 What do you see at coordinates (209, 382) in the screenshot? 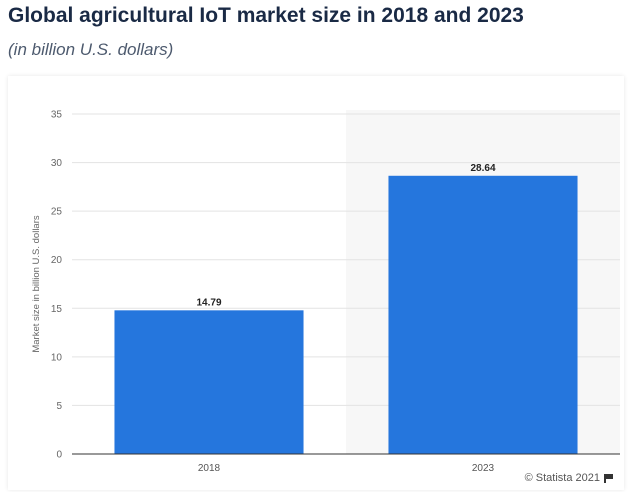
I see `bar-2018` at bounding box center [209, 382].